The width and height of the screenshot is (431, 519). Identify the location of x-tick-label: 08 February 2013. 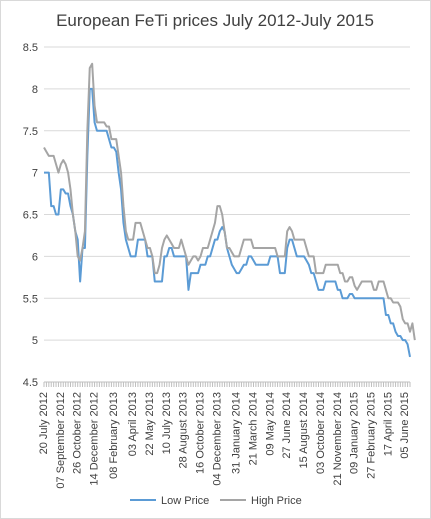
(114, 435).